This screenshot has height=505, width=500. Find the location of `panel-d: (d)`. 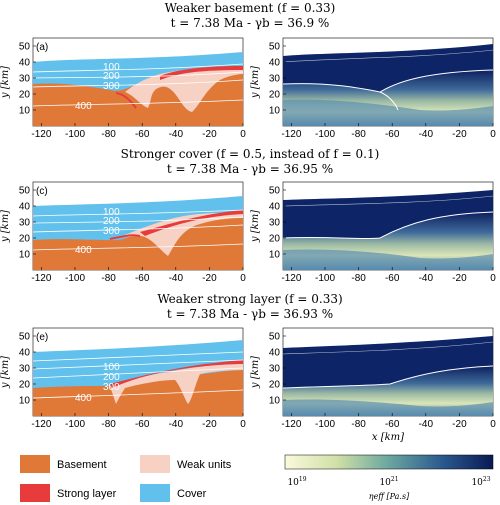

panel-d: (d) is located at coordinates (388, 226).